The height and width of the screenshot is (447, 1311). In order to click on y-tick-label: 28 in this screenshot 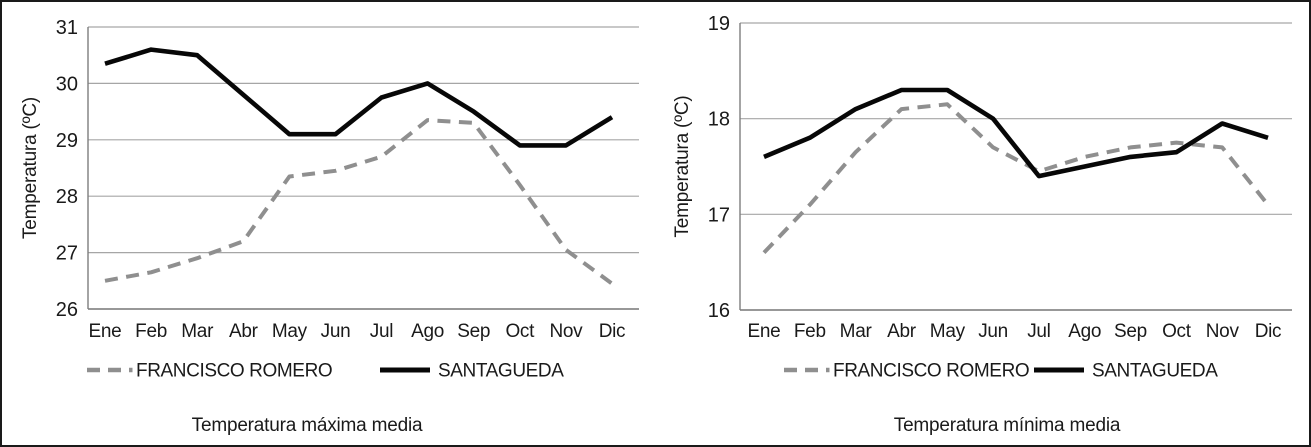, I will do `click(67, 197)`.